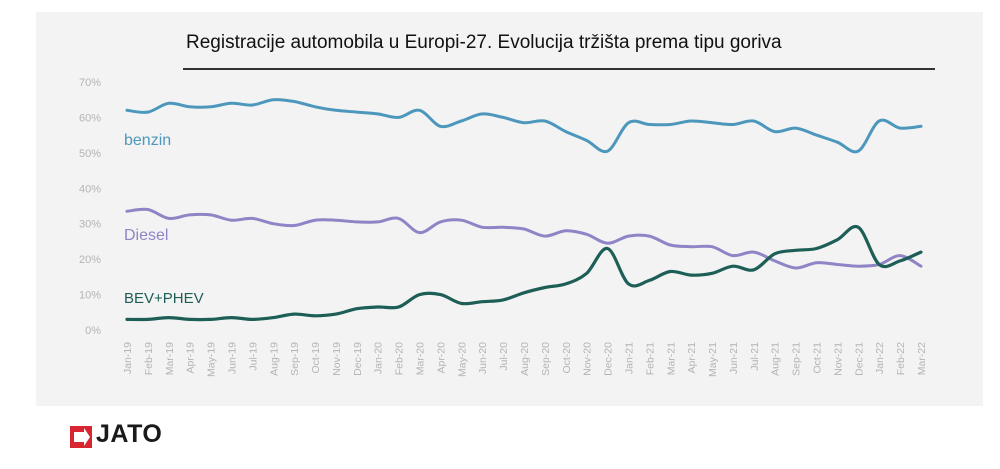 Image resolution: width=1000 pixels, height=469 pixels. What do you see at coordinates (755, 356) in the screenshot?
I see `x-tick-label: Jul-21` at bounding box center [755, 356].